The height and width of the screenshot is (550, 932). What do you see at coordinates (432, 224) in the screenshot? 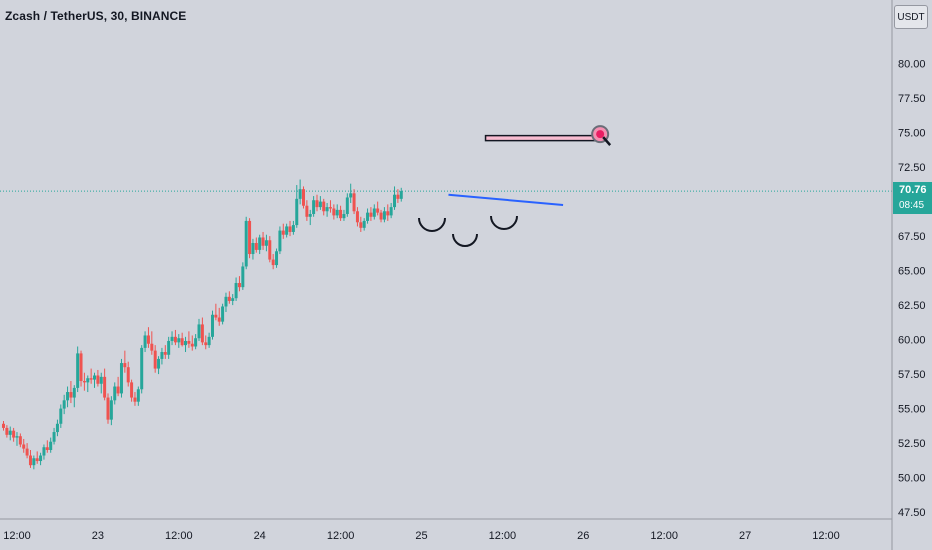
I see `left-shoulder-arc` at bounding box center [432, 224].